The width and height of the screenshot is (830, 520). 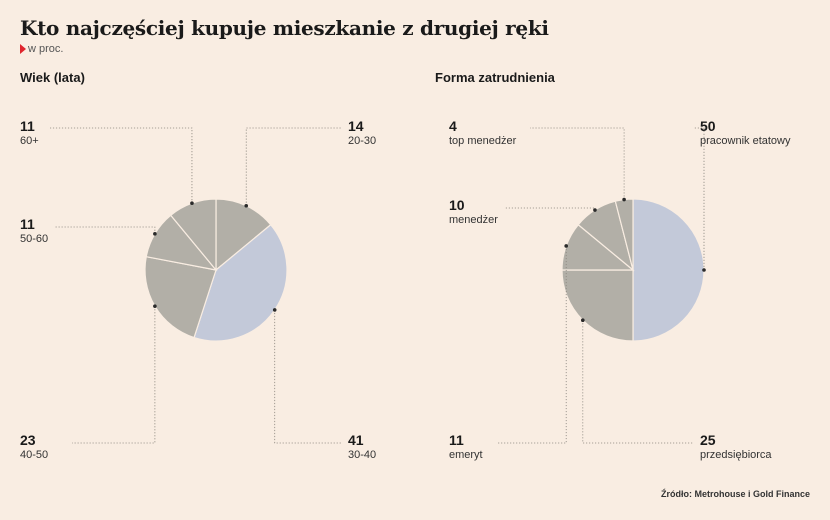 I want to click on label-emeryt: 11 emeryt, so click(x=466, y=447).